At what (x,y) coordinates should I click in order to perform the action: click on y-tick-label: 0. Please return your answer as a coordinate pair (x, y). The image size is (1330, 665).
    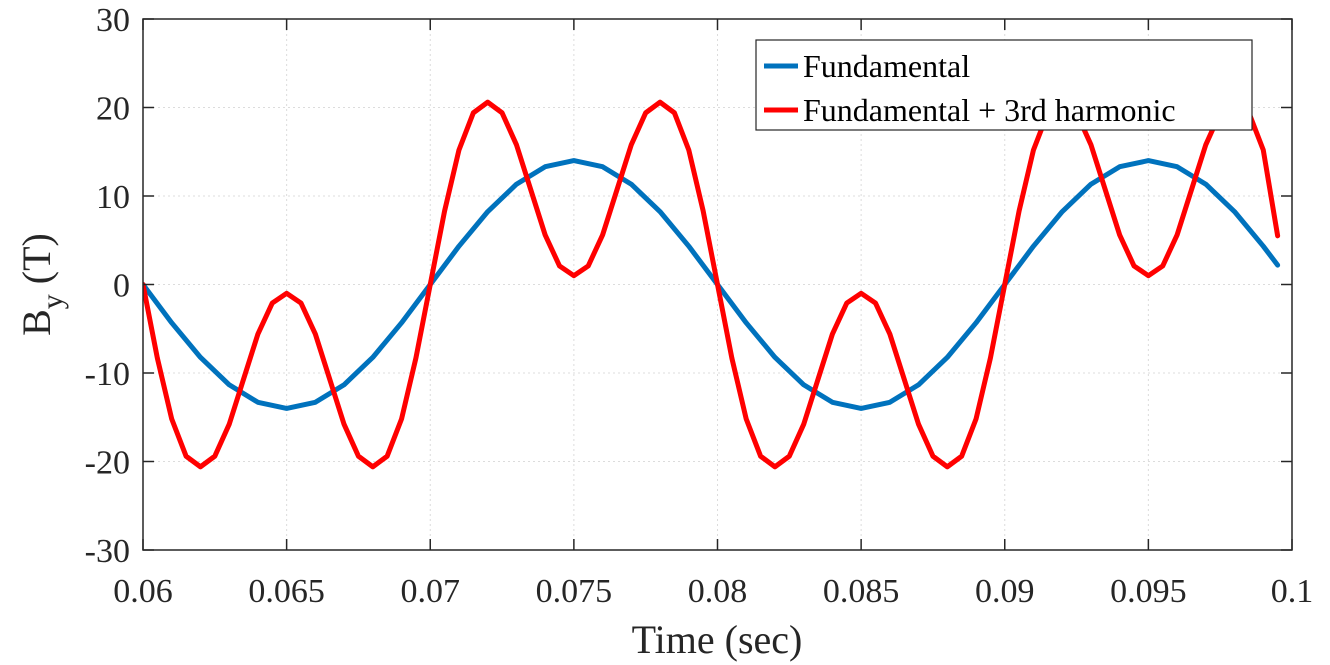
    Looking at the image, I should click on (121, 286).